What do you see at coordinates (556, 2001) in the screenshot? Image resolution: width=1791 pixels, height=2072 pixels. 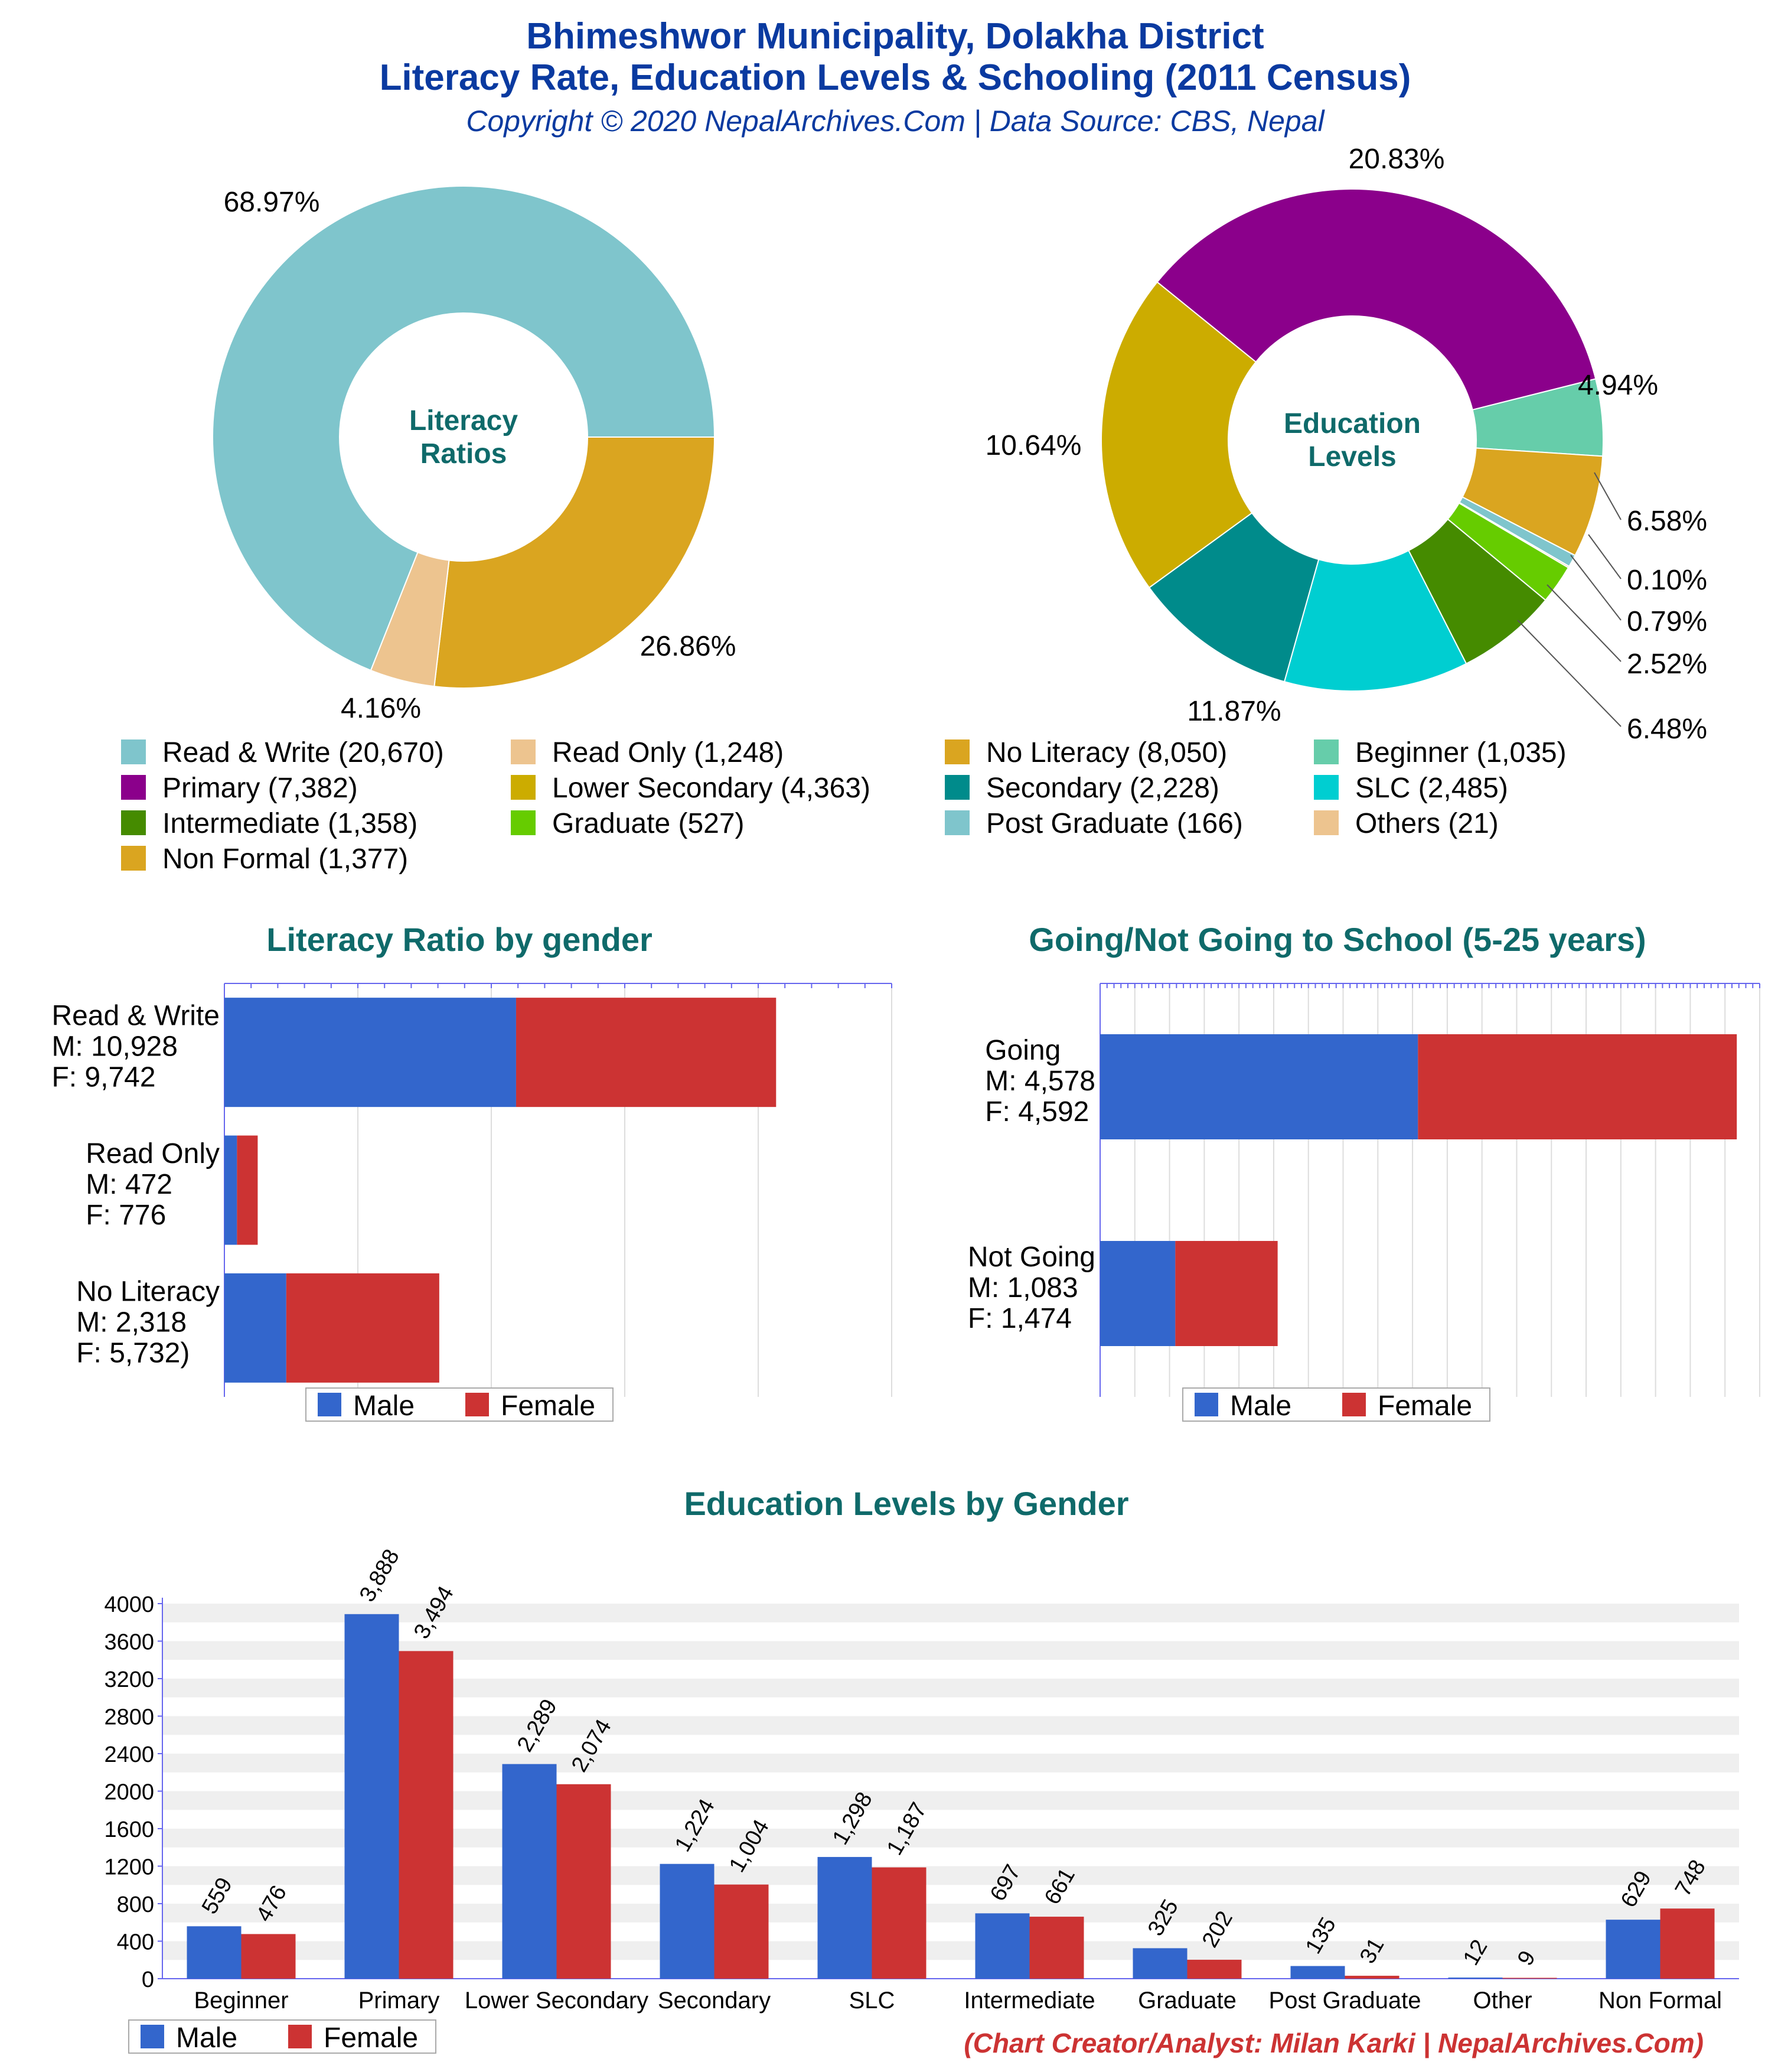 I see `x-category-label: Lower Secondary` at bounding box center [556, 2001].